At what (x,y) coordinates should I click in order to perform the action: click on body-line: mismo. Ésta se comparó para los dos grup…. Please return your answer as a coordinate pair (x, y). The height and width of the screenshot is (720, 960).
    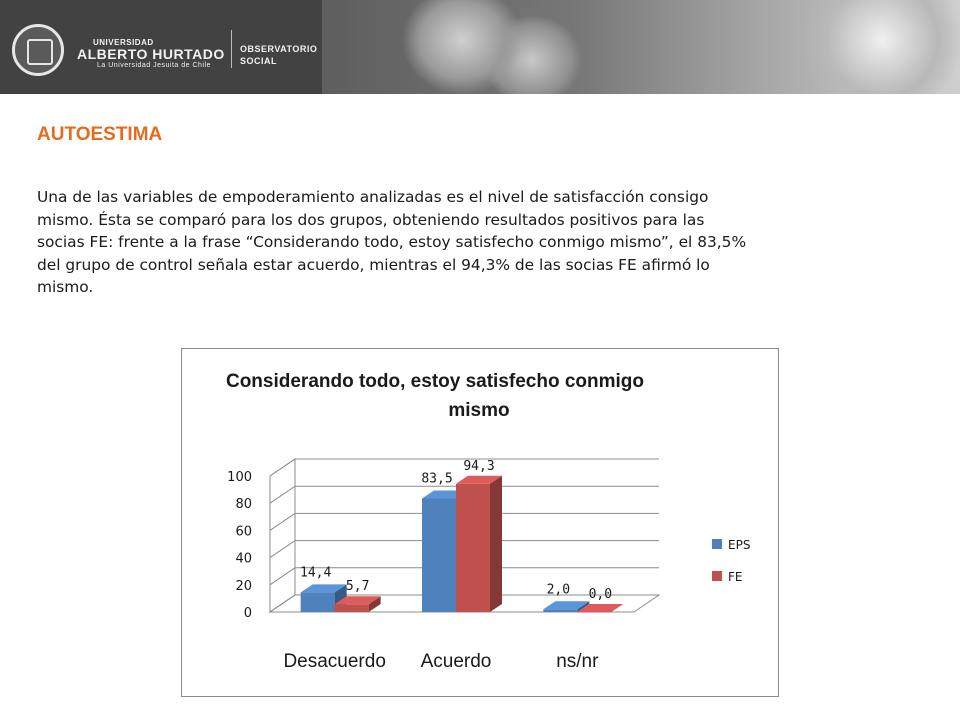
    Looking at the image, I should click on (371, 219).